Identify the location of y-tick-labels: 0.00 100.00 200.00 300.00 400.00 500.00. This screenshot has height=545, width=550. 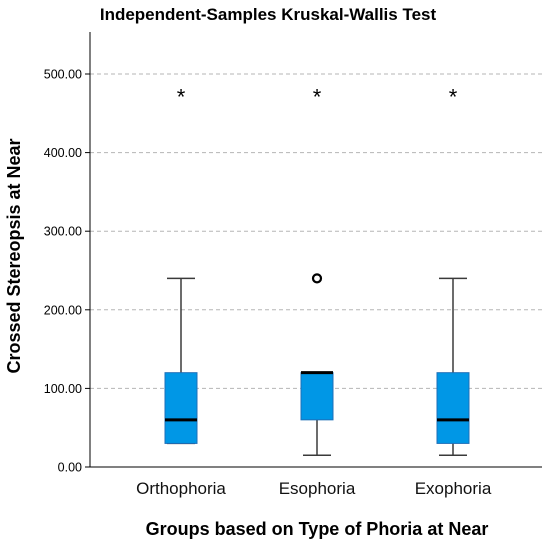
(63, 271).